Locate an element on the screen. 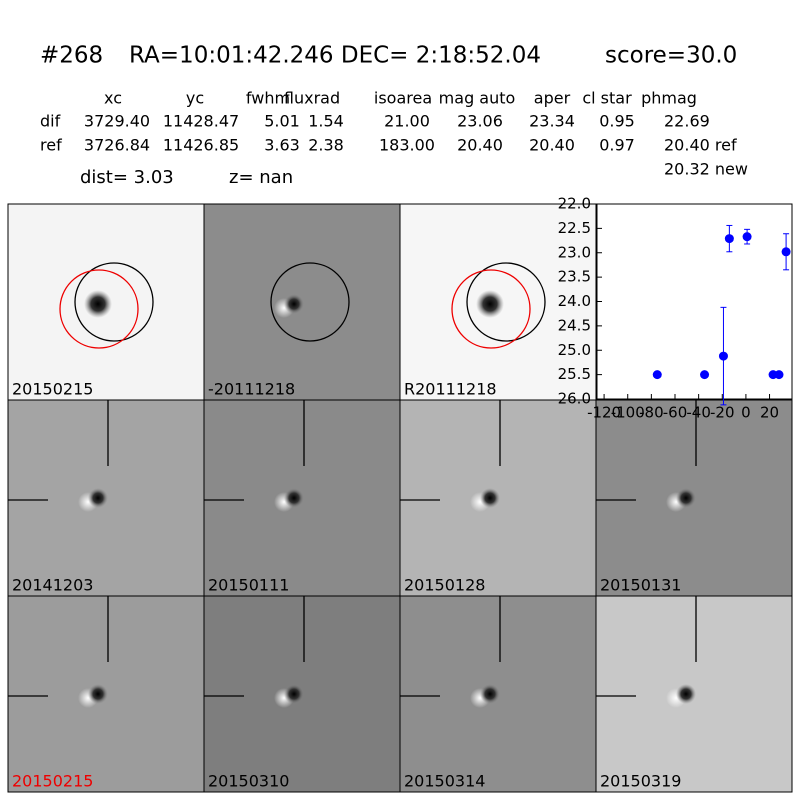 This screenshot has width=800, height=800. y-tick-label: 23.0 is located at coordinates (574, 252).